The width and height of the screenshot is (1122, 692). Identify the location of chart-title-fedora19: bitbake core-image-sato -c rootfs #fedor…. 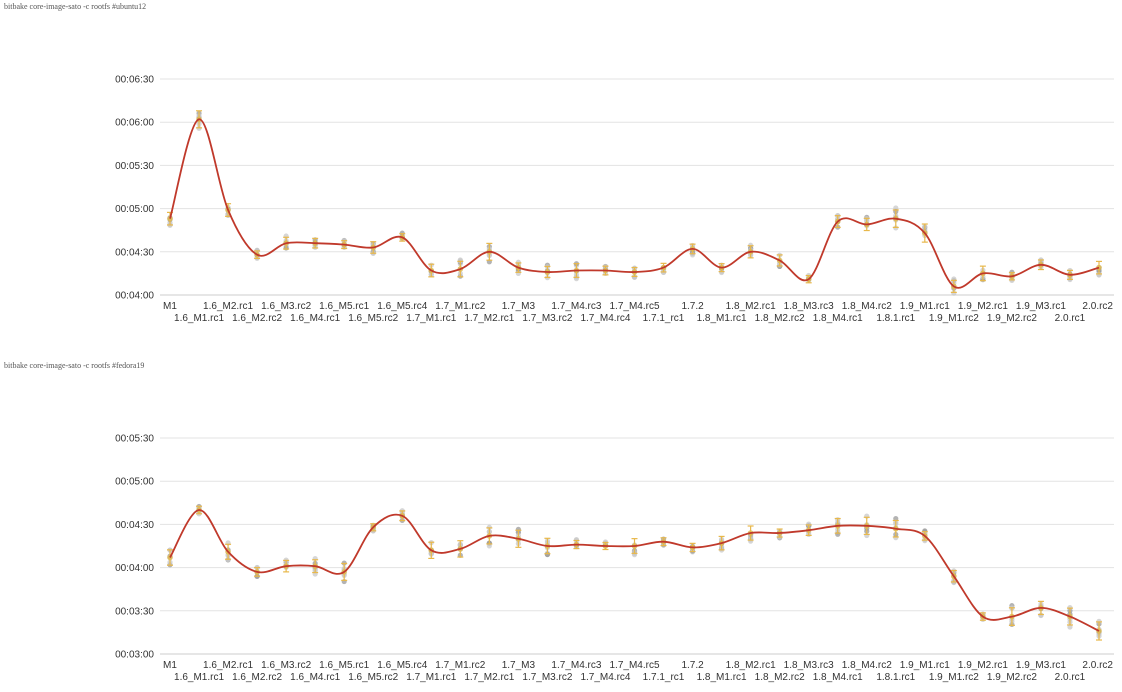
(74, 365).